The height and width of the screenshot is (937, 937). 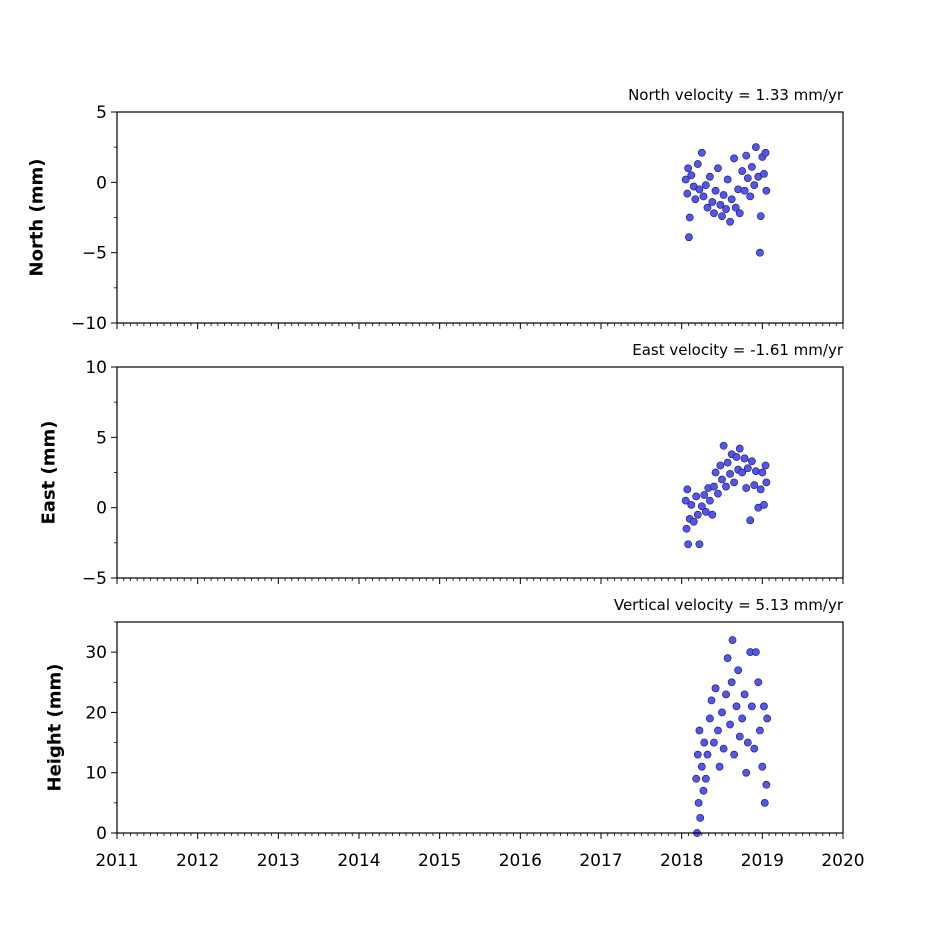 What do you see at coordinates (96, 713) in the screenshot?
I see `y-tick-label: 20` at bounding box center [96, 713].